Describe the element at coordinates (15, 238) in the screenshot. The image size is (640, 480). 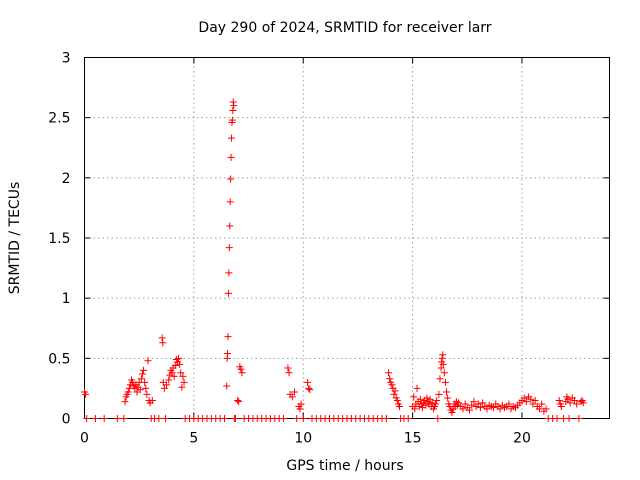
I see `y-axis-title: SRMTID / TECUs` at that location.